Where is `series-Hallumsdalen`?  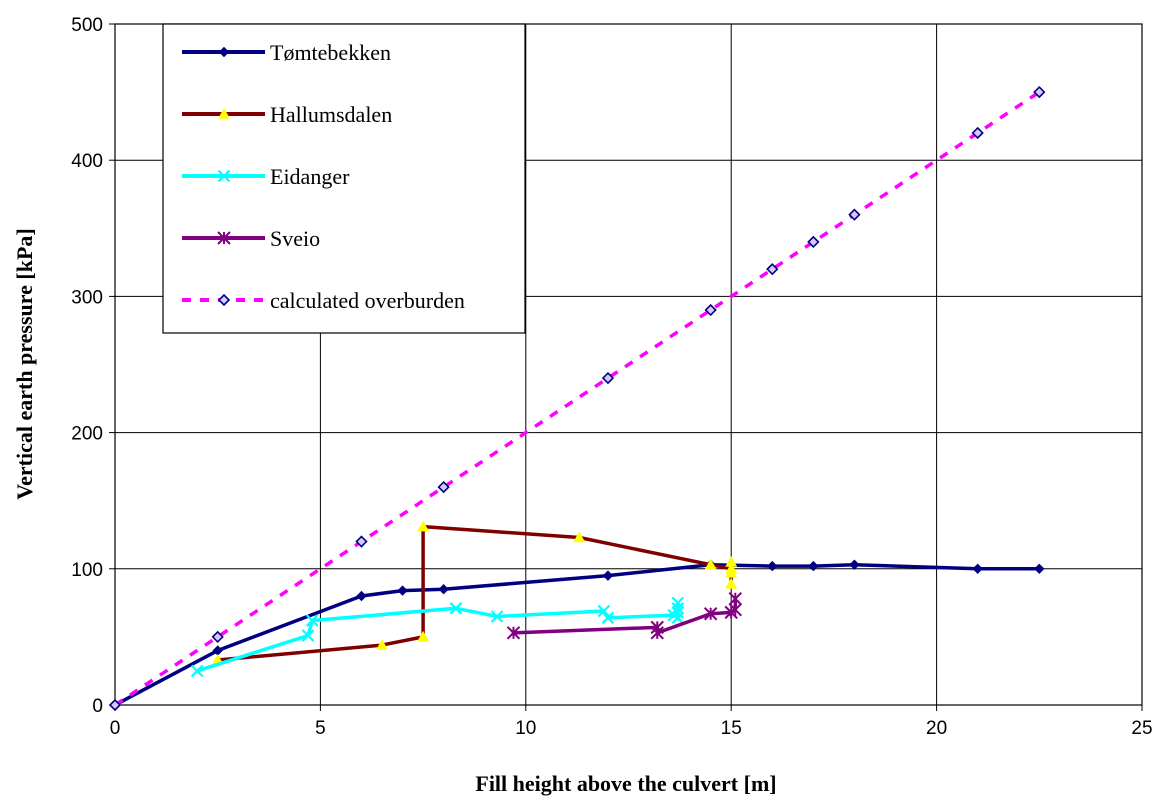
series-Hallumsdalen is located at coordinates (474, 592).